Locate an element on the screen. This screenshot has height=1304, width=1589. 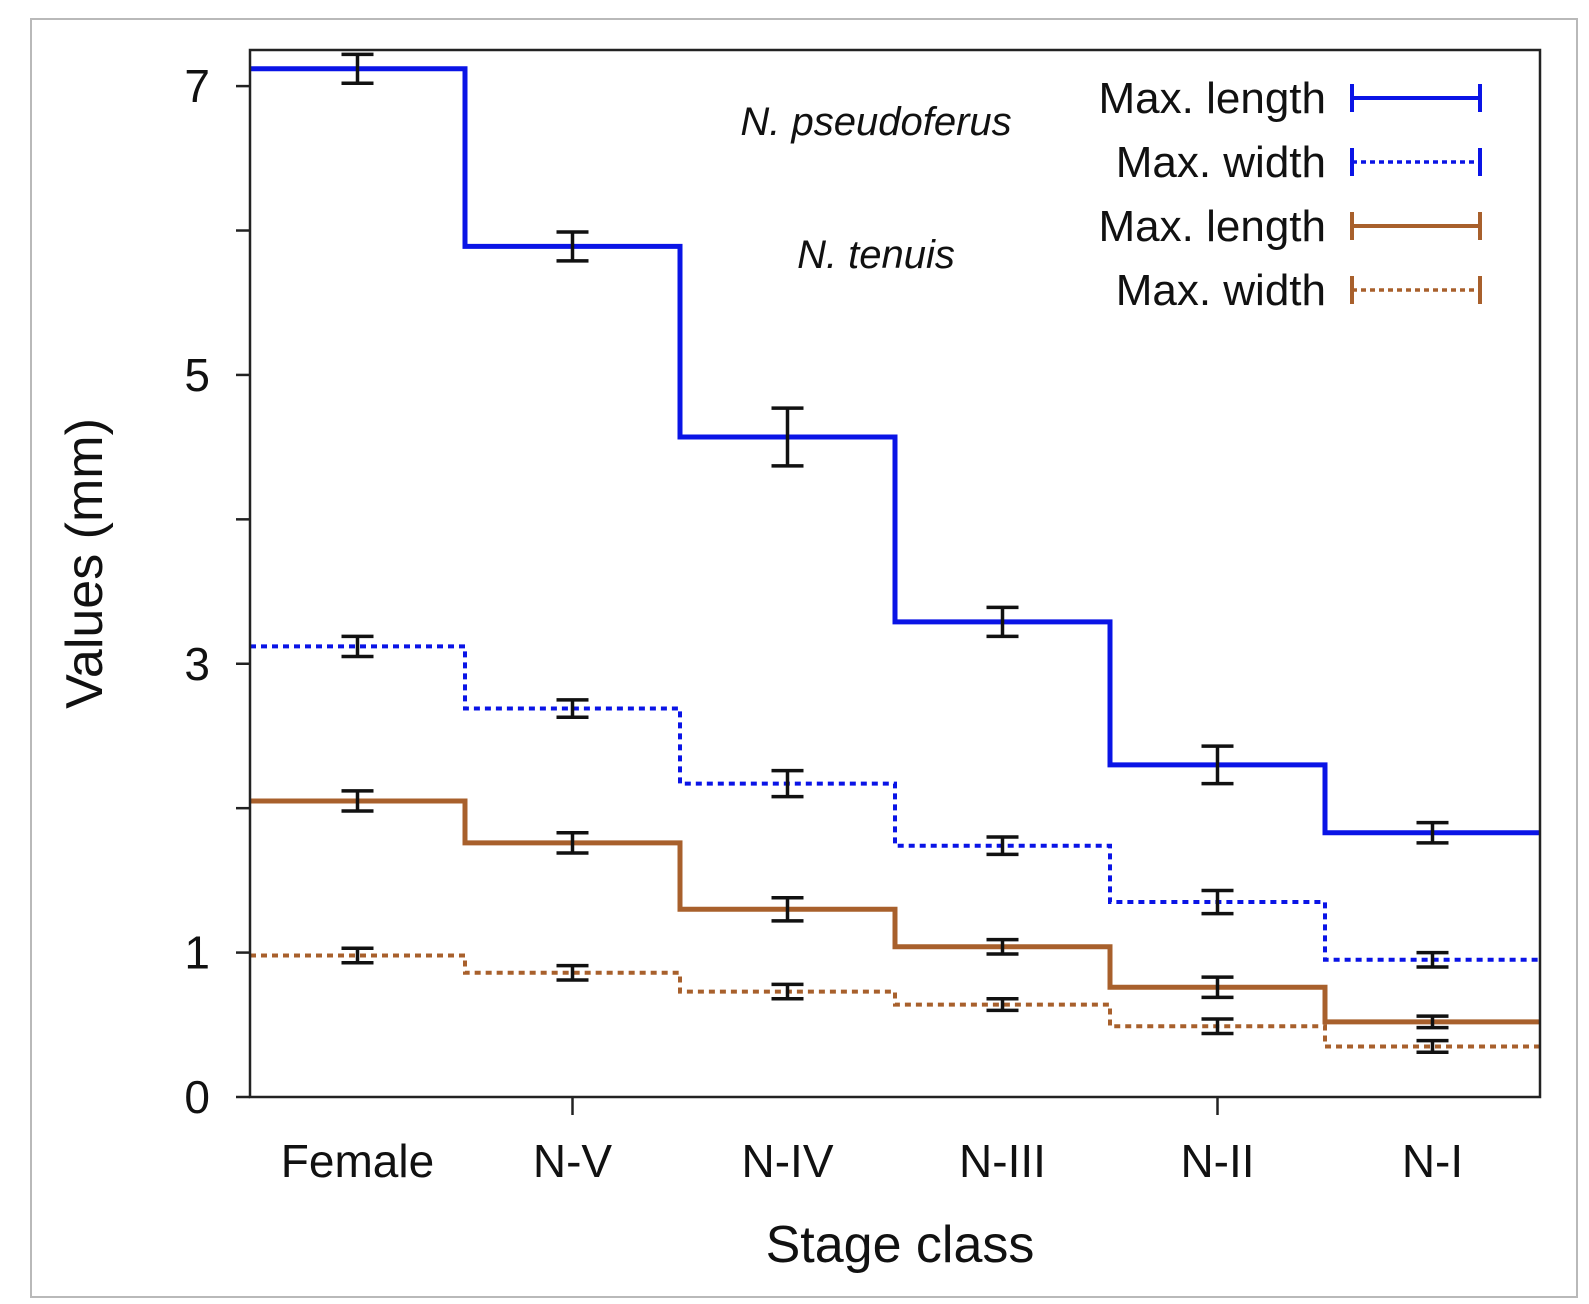
y-tick-label: 3 is located at coordinates (197, 664).